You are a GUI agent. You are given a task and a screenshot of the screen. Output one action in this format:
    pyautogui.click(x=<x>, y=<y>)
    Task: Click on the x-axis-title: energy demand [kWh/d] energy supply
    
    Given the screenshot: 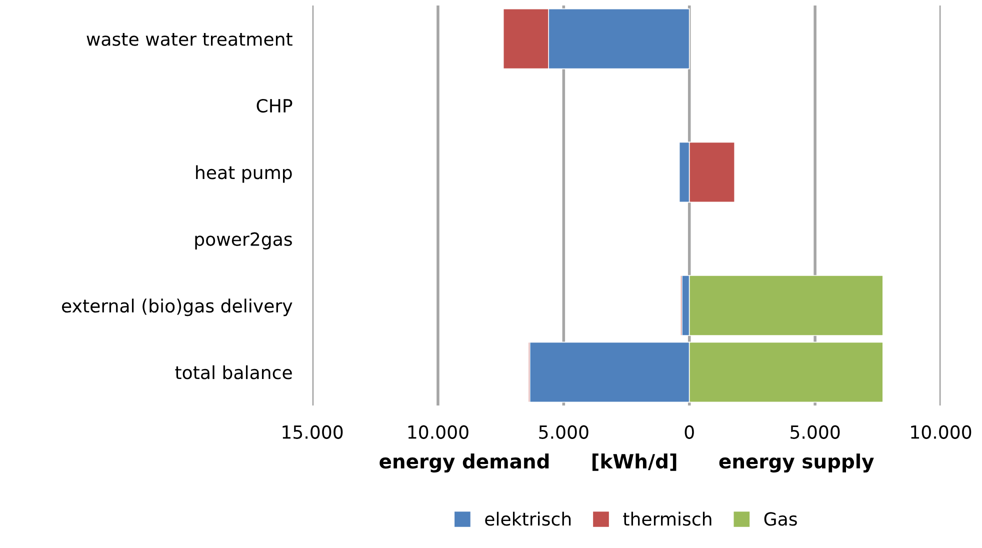 What is the action you would take?
    pyautogui.click(x=627, y=463)
    